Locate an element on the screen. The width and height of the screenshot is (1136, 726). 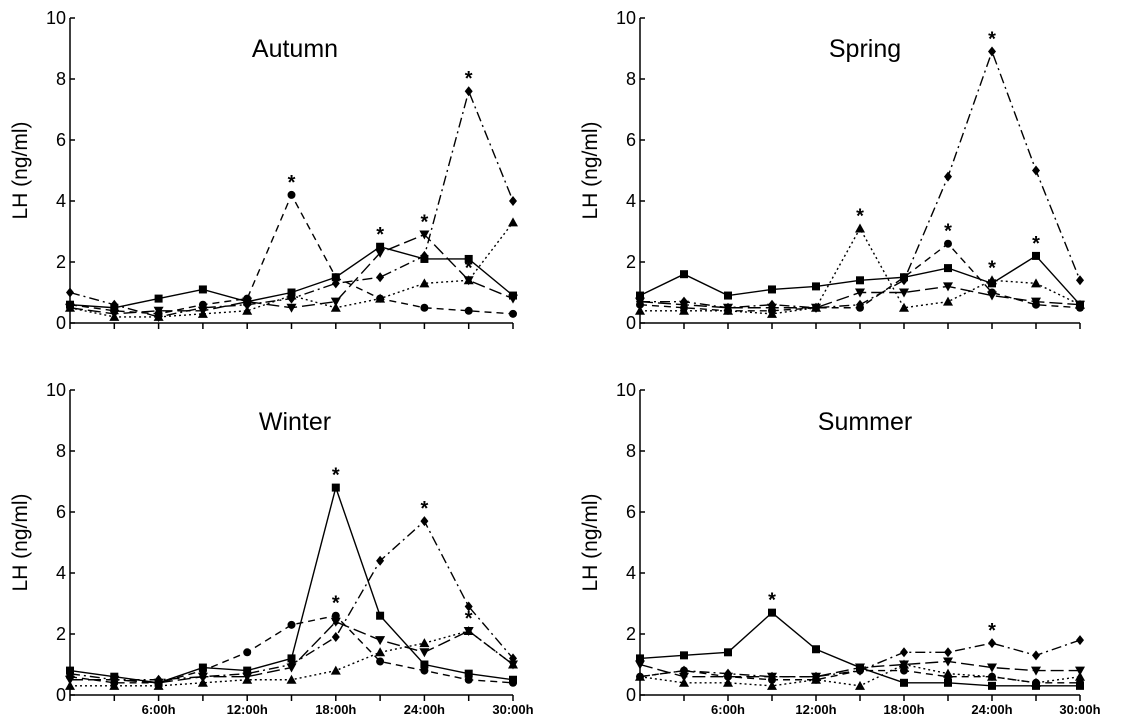
panel-title: Autumn is located at coordinates (295, 49).